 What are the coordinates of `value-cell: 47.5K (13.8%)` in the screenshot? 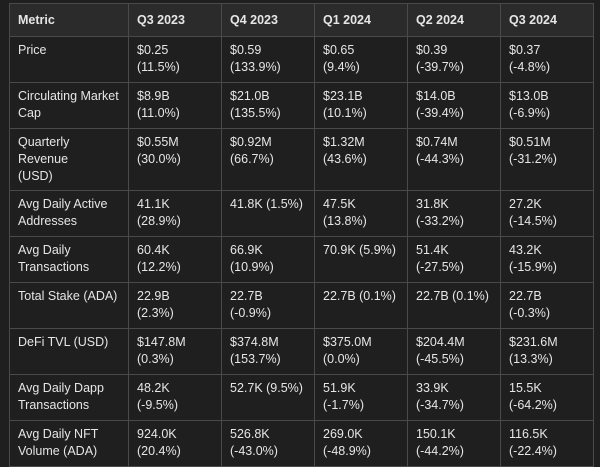 It's located at (361, 213).